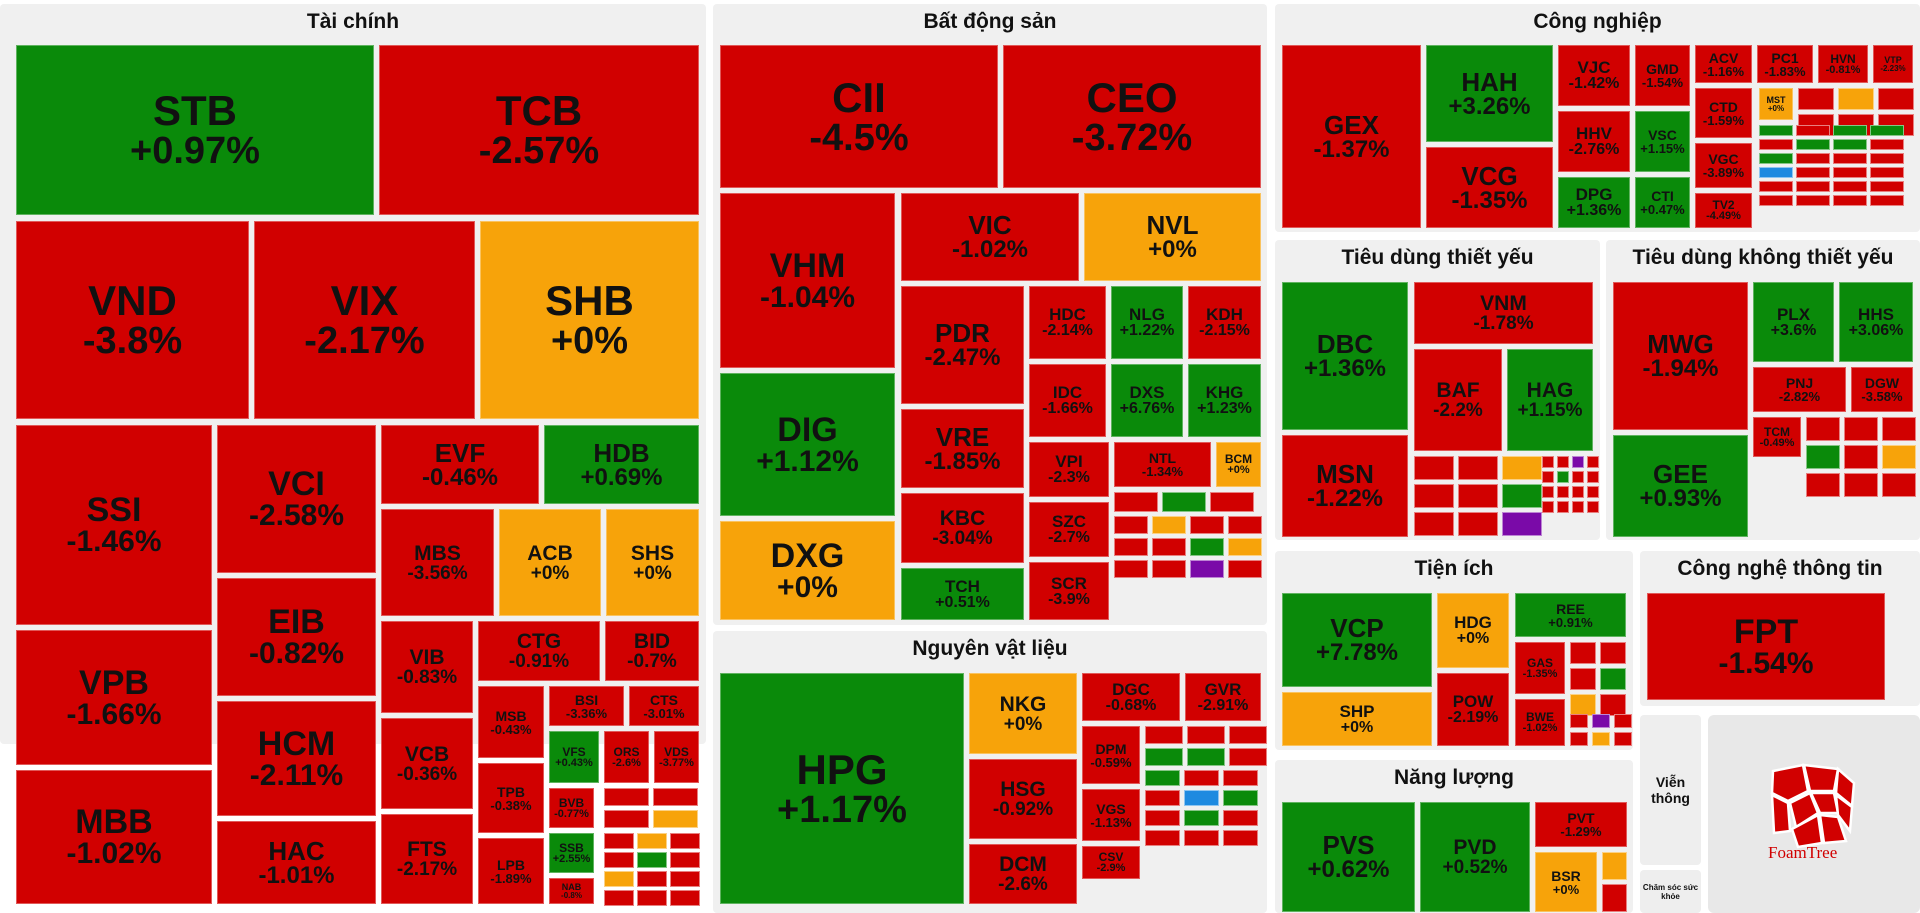 This screenshot has height=913, width=1920. I want to click on stock-tile-vfs: VFS +0.43%, so click(574, 757).